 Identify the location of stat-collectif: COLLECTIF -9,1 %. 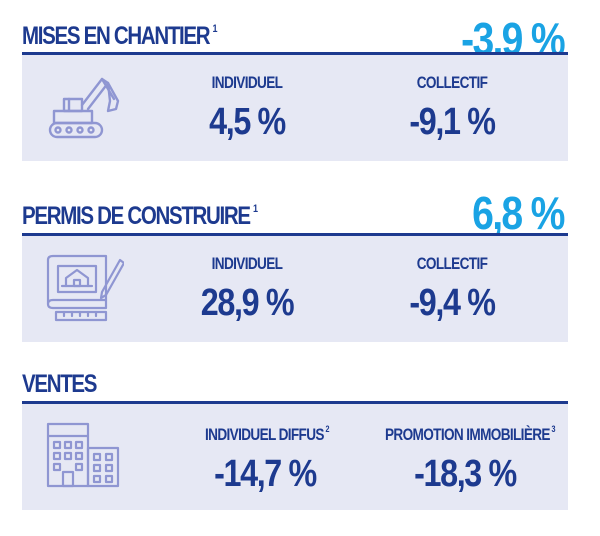
(452, 108).